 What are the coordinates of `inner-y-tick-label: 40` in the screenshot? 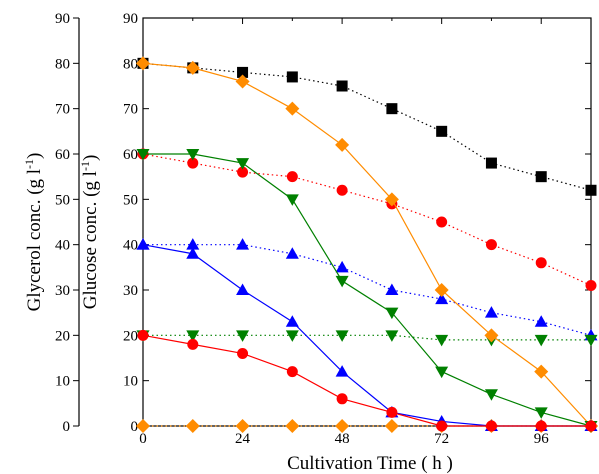 It's located at (130, 246).